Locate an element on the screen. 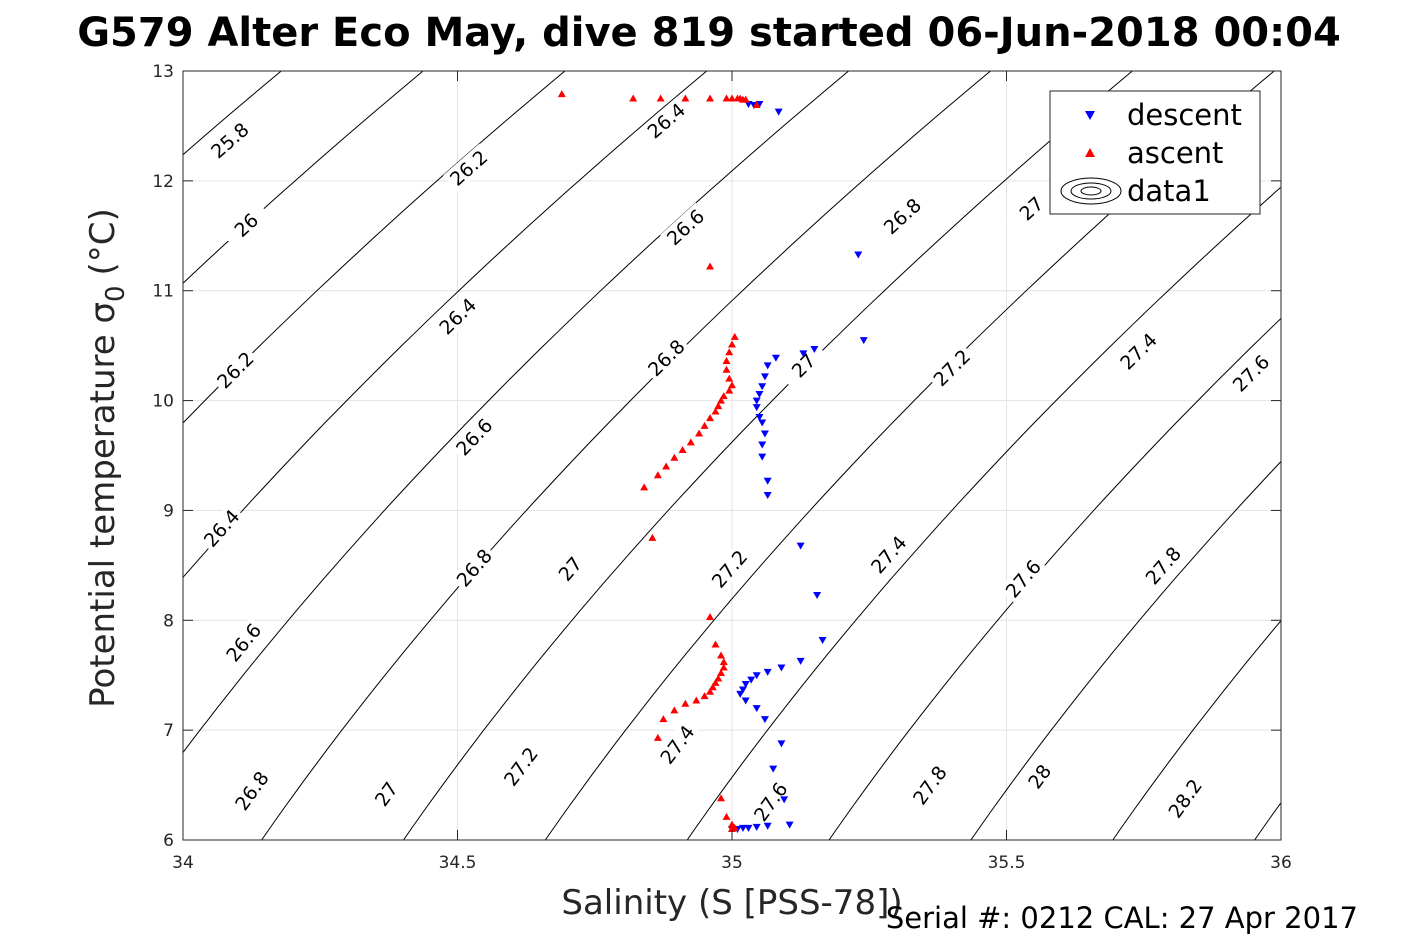  legend-ascent-marker is located at coordinates (1090, 152).